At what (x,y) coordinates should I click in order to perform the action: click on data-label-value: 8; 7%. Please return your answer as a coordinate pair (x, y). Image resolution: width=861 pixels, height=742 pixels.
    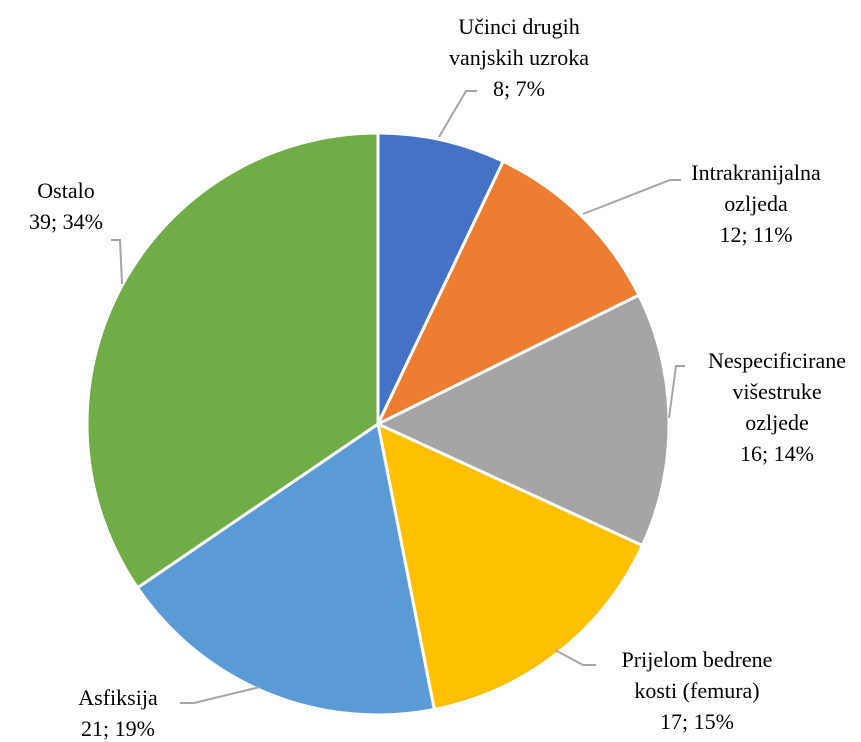
    Looking at the image, I should click on (519, 88).